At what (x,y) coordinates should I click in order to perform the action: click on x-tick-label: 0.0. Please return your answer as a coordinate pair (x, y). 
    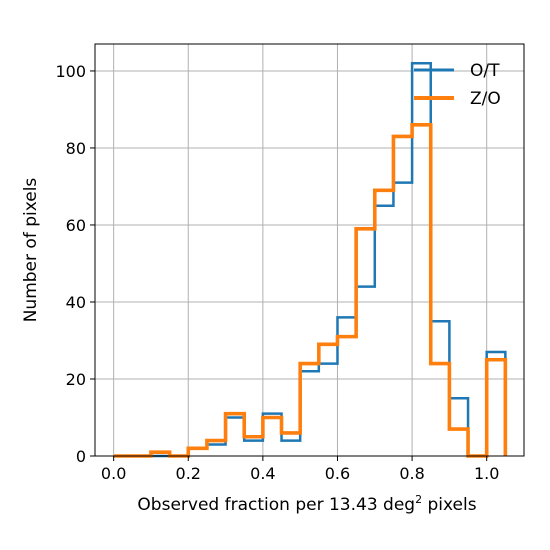
    Looking at the image, I should click on (113, 473).